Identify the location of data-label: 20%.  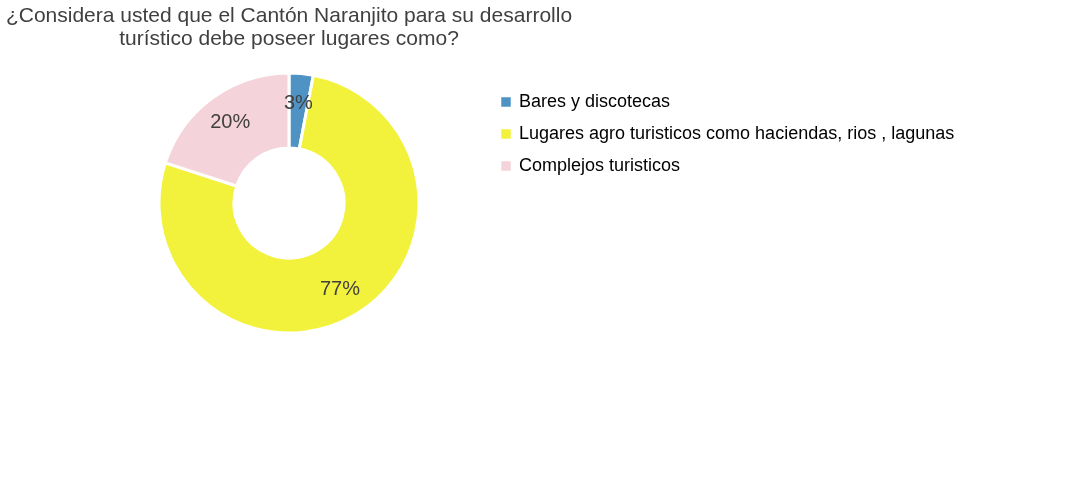
(230, 121).